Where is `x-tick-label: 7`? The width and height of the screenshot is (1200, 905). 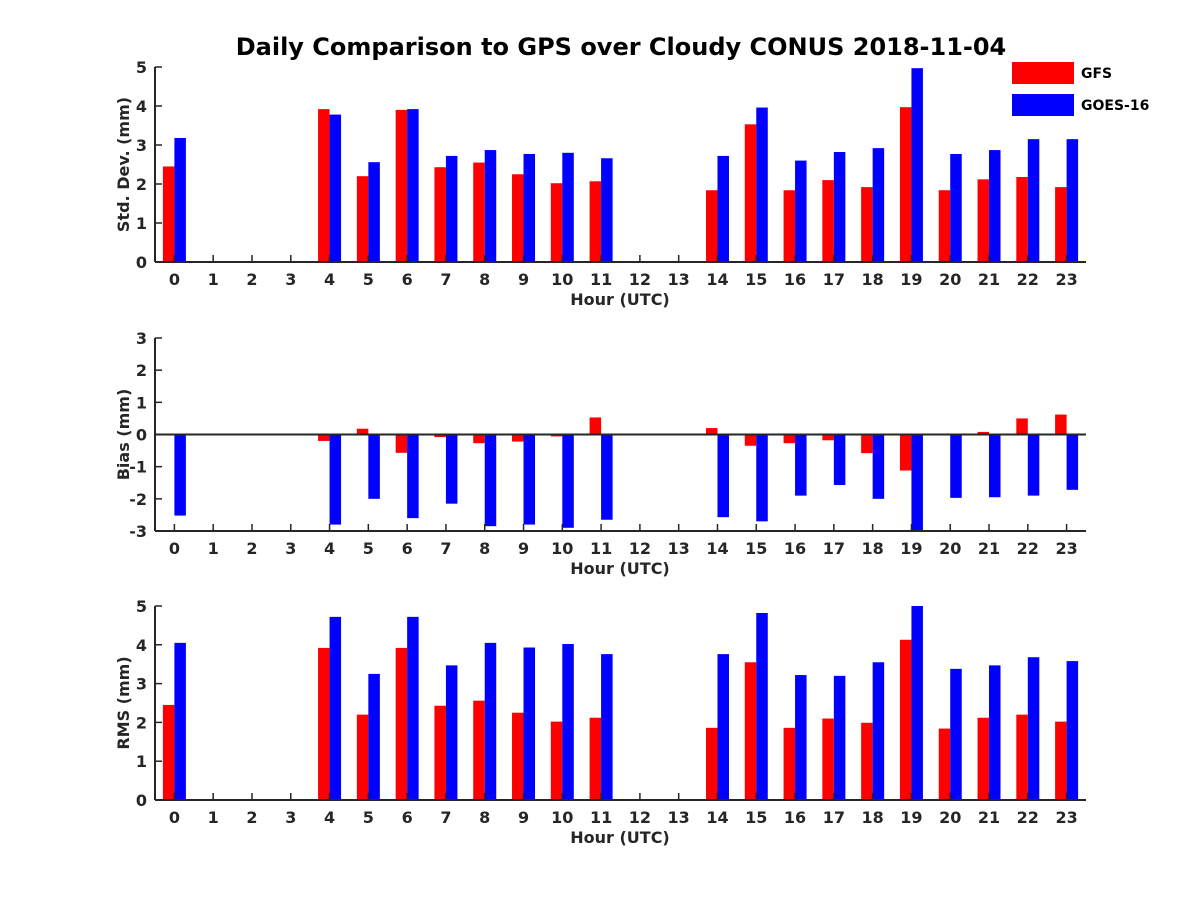
x-tick-label: 7 is located at coordinates (445, 548).